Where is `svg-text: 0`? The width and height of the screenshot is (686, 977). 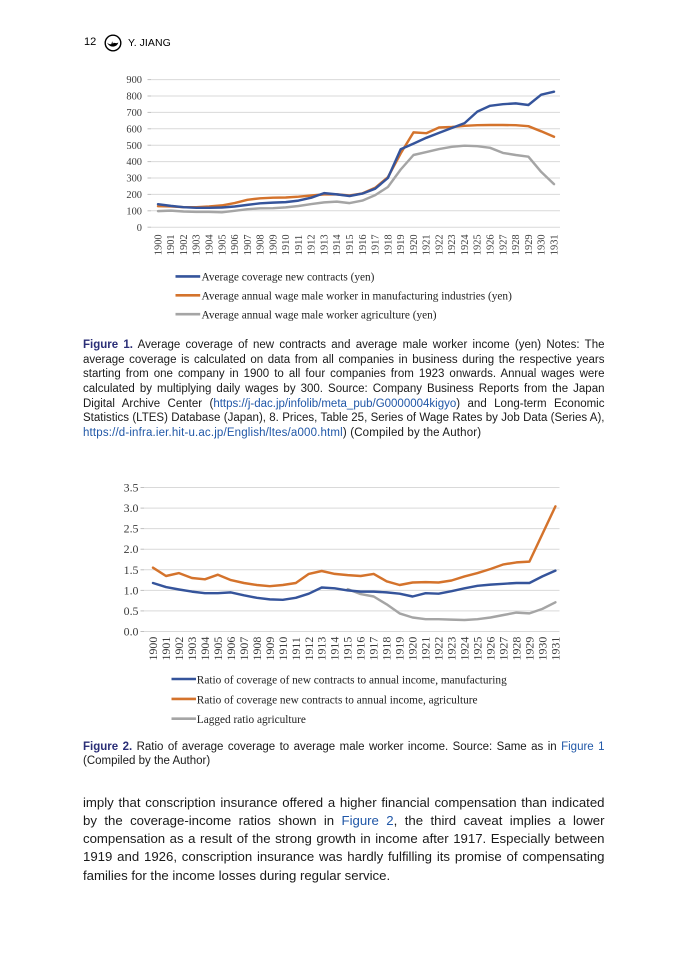 svg-text: 0 is located at coordinates (139, 228).